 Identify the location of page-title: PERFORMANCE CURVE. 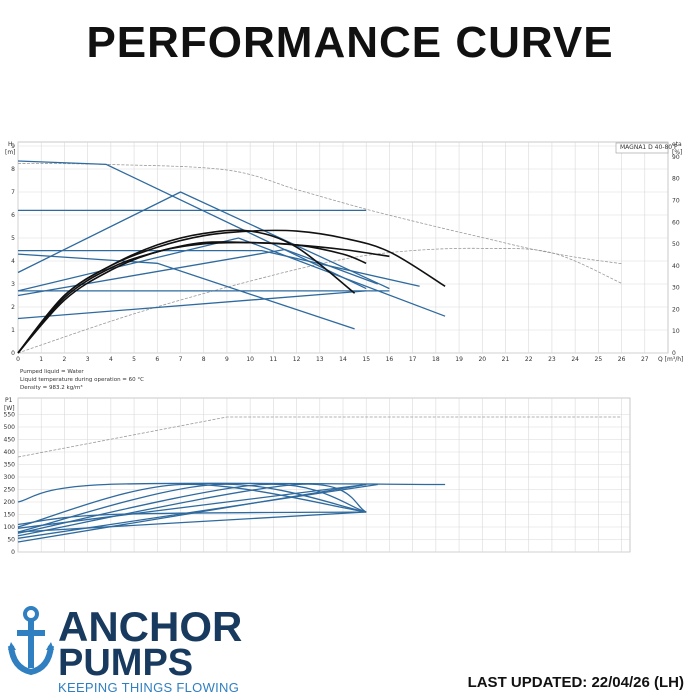
(350, 42).